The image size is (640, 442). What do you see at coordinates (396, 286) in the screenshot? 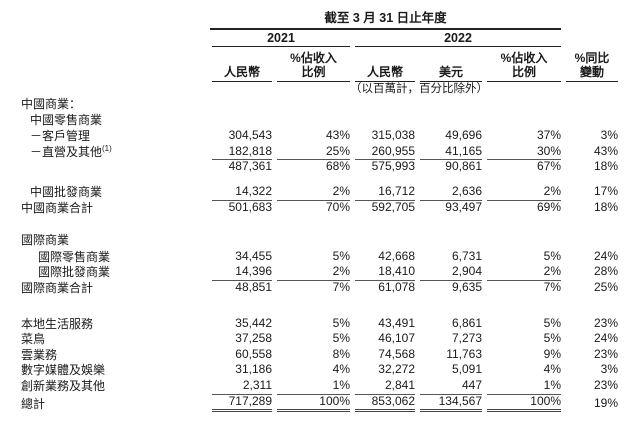
I see `cell-rmb-2022: 61,078` at bounding box center [396, 286].